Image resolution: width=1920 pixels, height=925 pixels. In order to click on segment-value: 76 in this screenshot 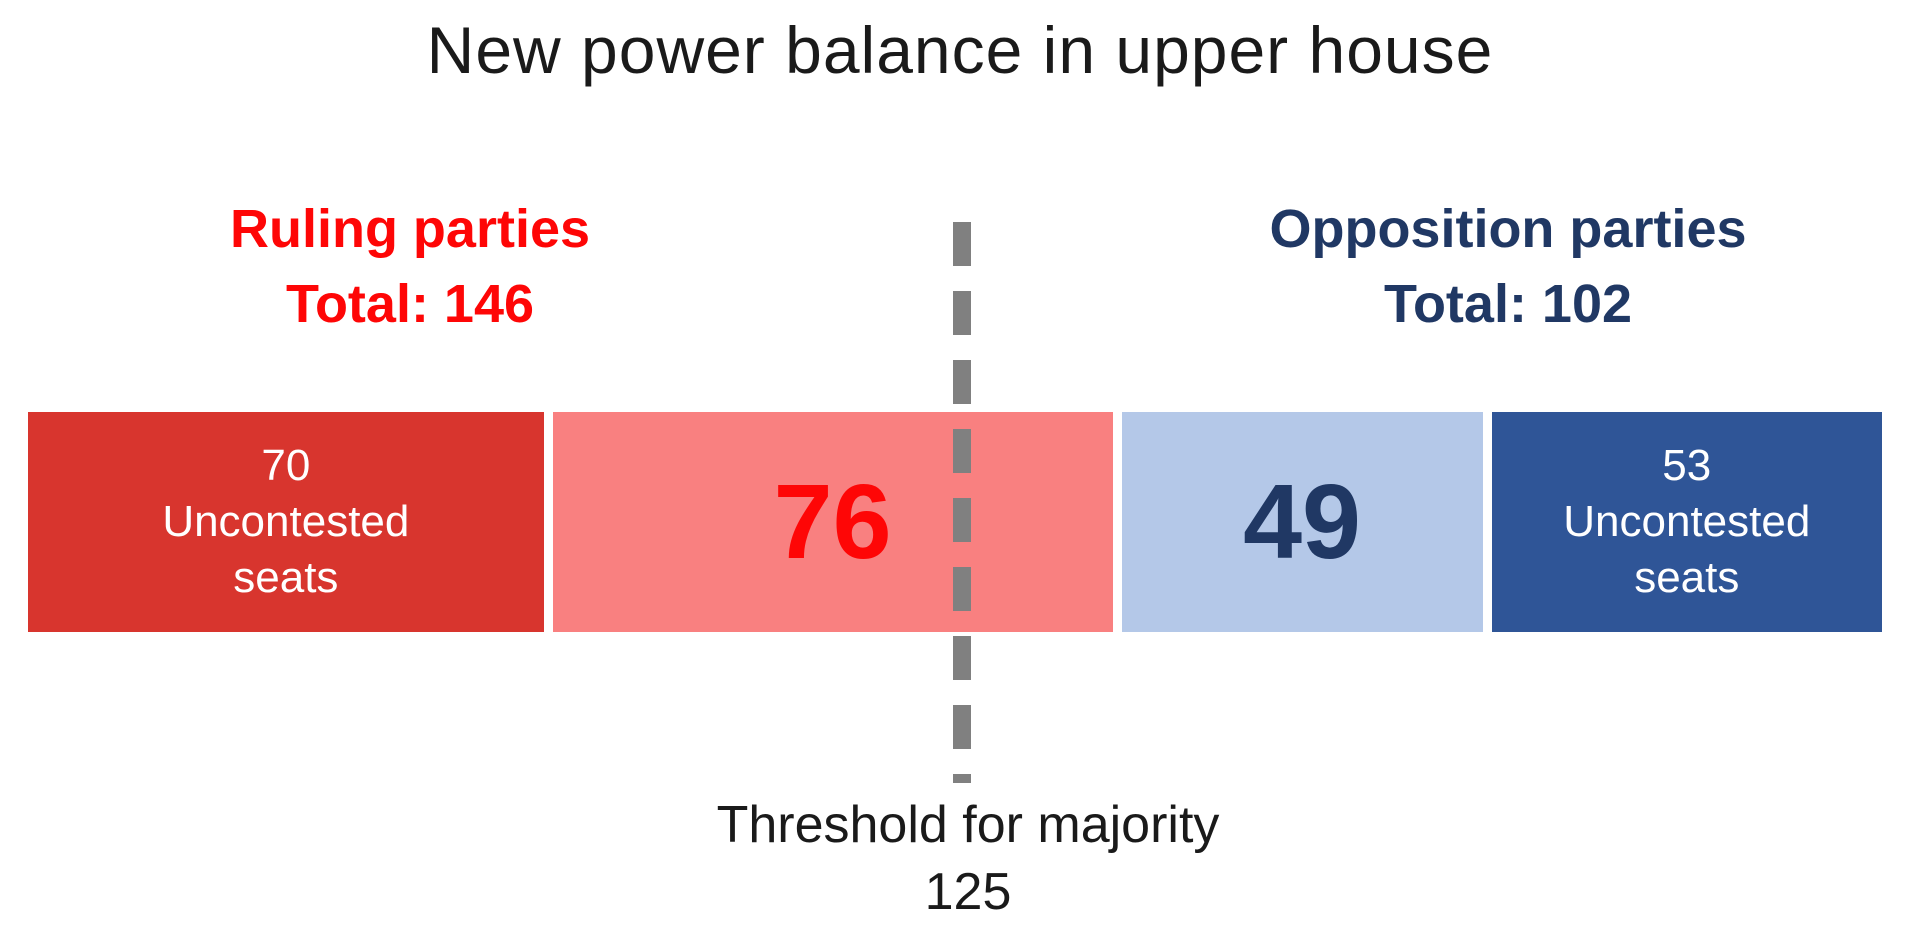, I will do `click(832, 522)`.